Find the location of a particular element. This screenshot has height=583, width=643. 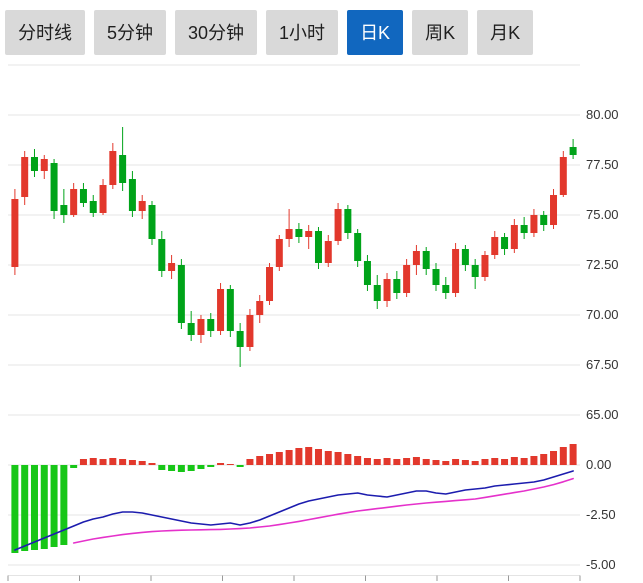

dif-line is located at coordinates (294, 510).